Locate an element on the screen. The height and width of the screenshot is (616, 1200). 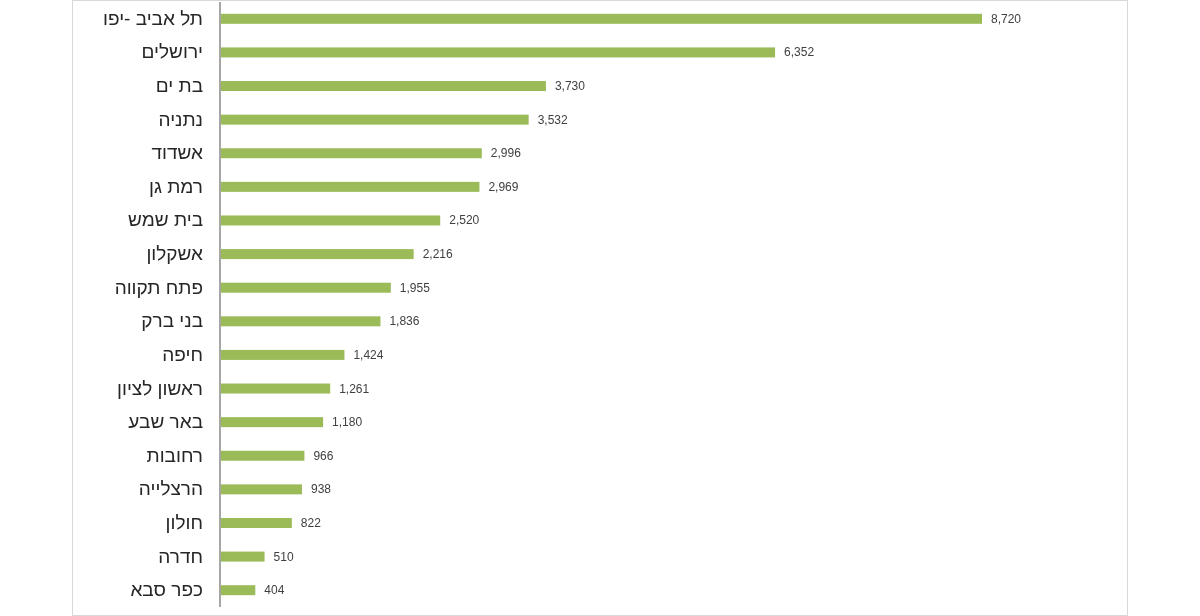
data-label: 1,836 is located at coordinates (404, 321).